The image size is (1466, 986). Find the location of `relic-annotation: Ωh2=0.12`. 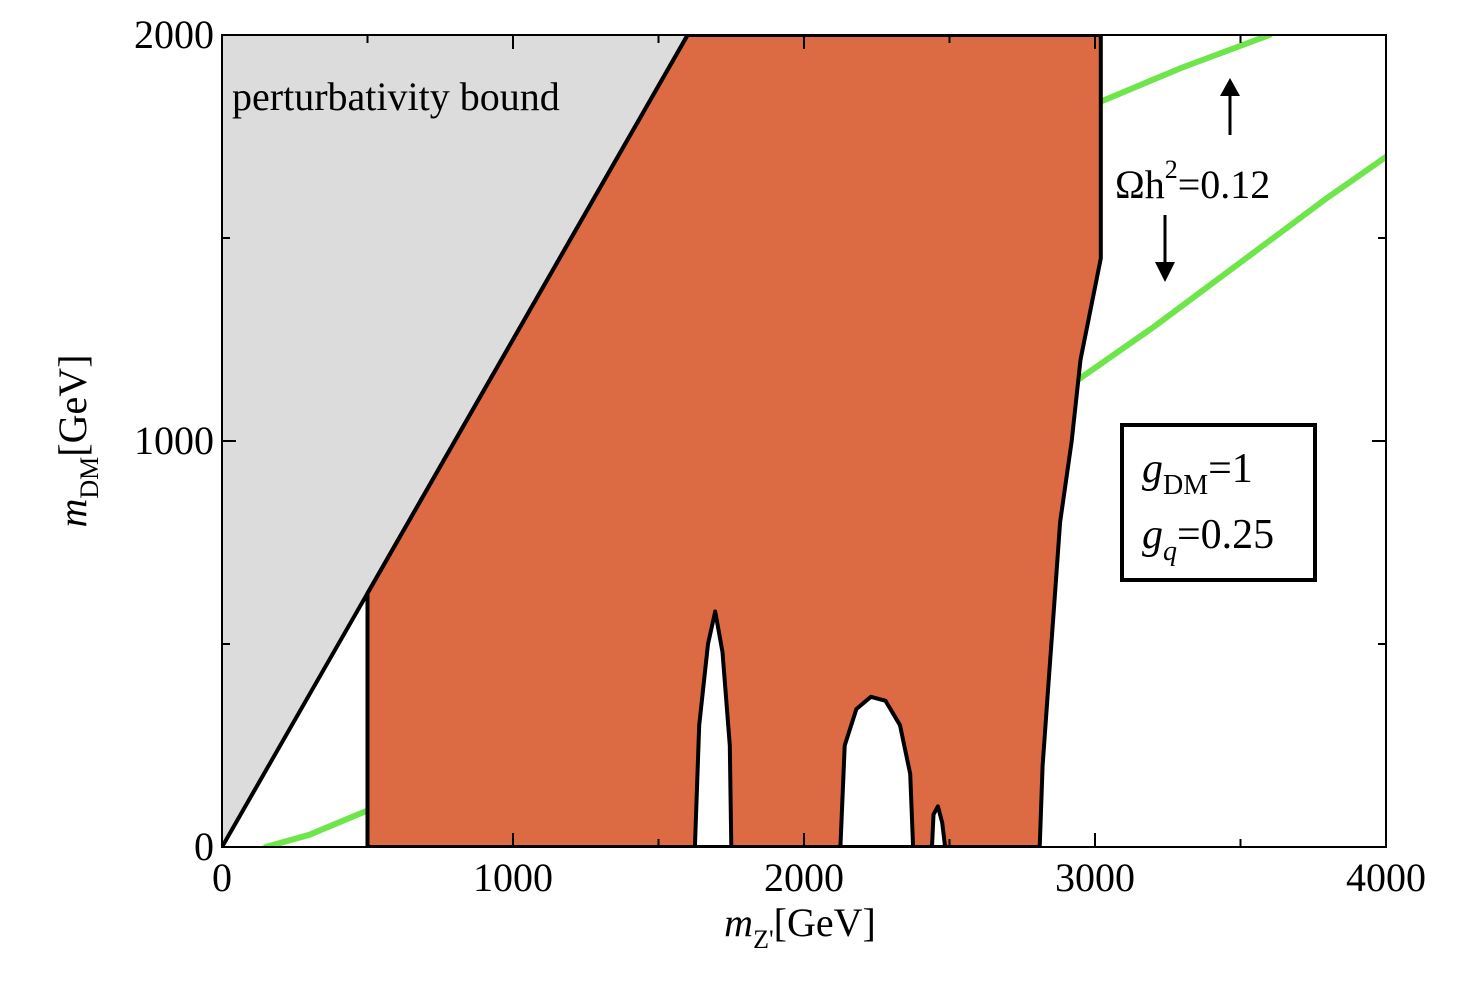

relic-annotation: Ωh2=0.12 is located at coordinates (1192, 180).